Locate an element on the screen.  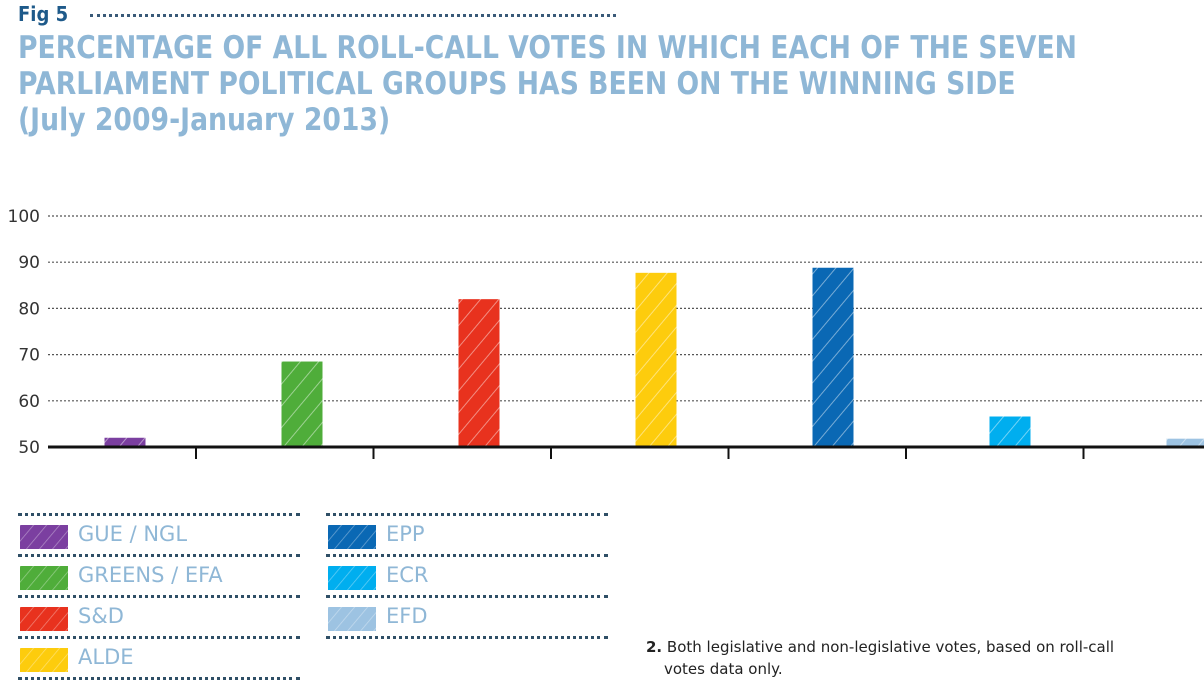
legend-swatch-epp is located at coordinates (352, 537).